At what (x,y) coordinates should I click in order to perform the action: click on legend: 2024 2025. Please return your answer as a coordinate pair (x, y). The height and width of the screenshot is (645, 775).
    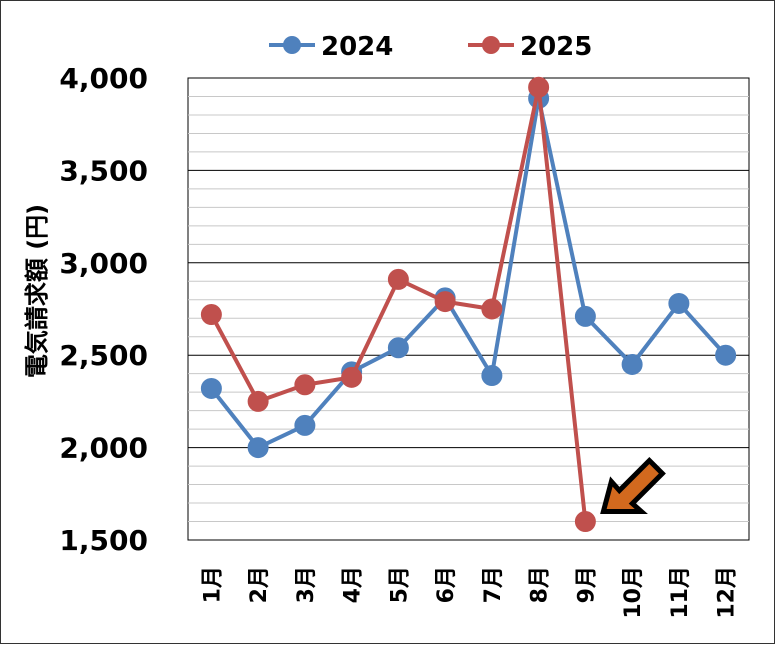
    Looking at the image, I should click on (430, 47).